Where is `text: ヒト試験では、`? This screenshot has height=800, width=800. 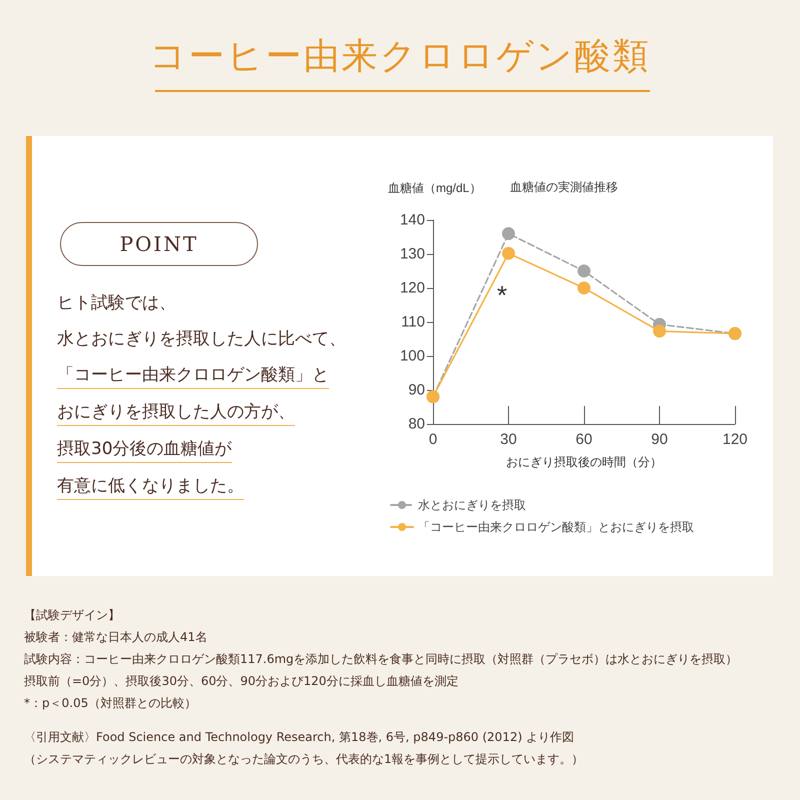 text: ヒト試験では、 is located at coordinates (116, 303).